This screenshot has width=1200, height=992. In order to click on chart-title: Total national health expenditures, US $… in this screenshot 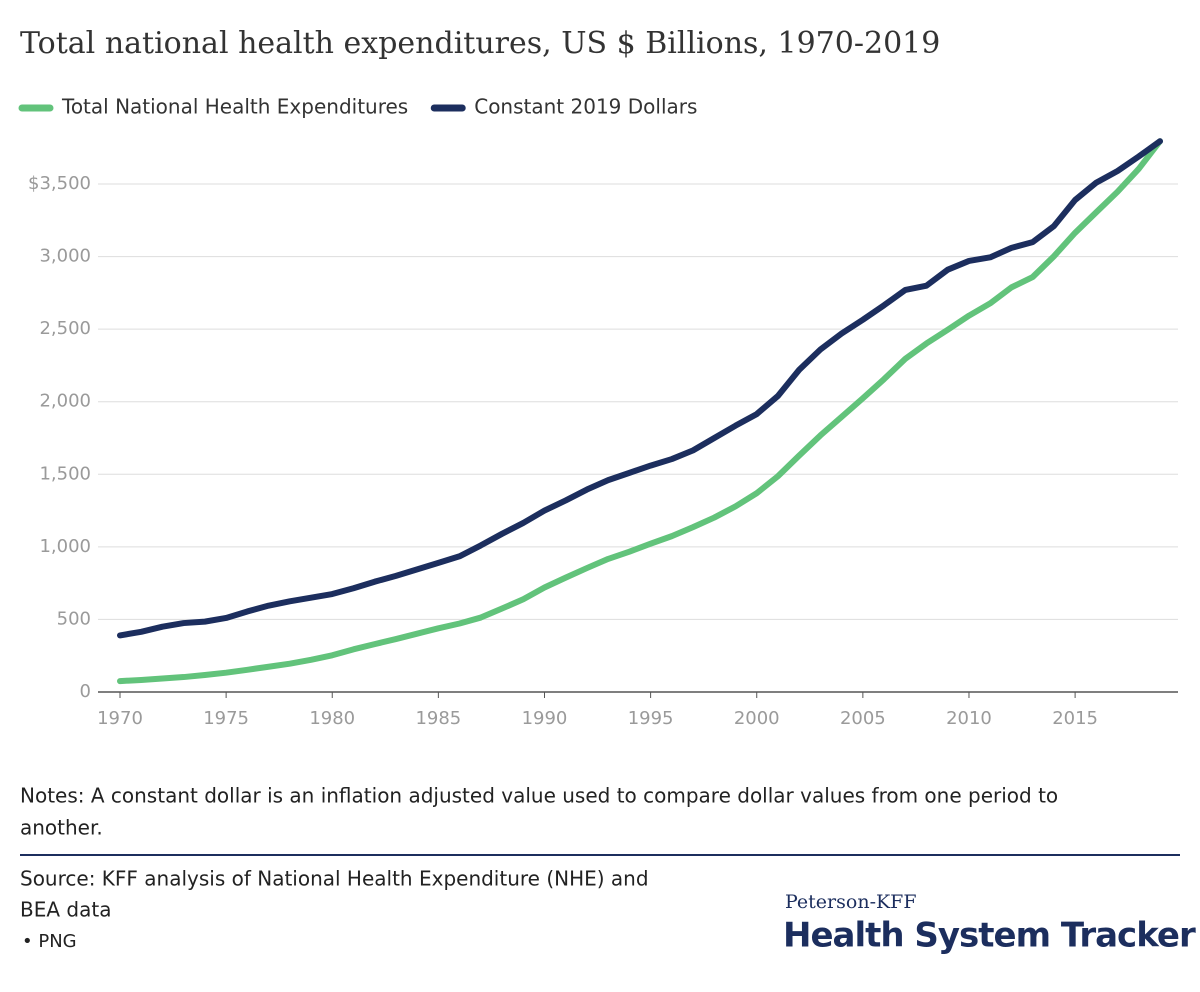, I will do `click(480, 43)`.